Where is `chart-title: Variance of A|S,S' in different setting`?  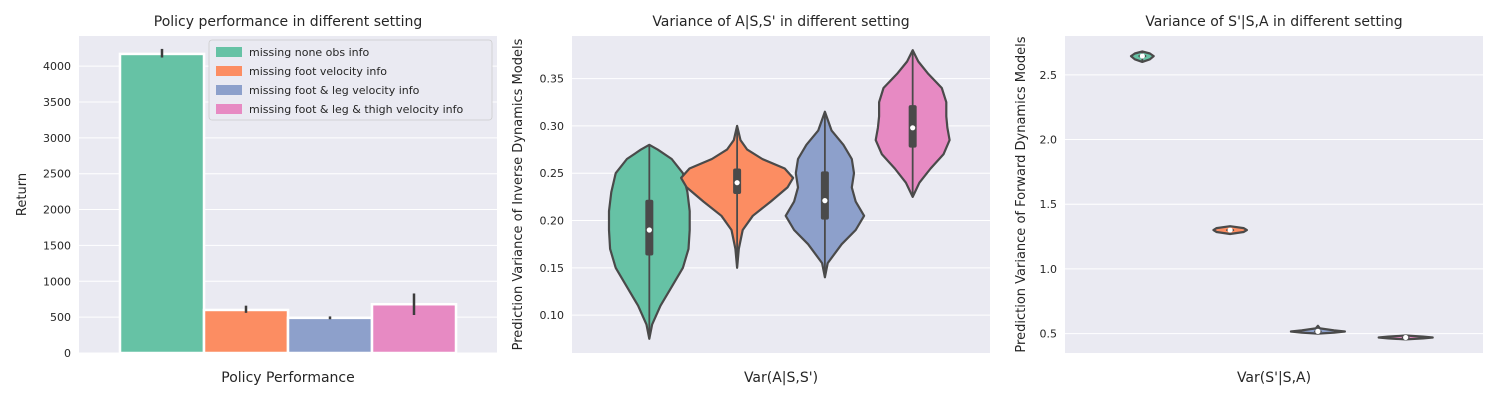 chart-title: Variance of A|S,S' in different setting is located at coordinates (780, 22).